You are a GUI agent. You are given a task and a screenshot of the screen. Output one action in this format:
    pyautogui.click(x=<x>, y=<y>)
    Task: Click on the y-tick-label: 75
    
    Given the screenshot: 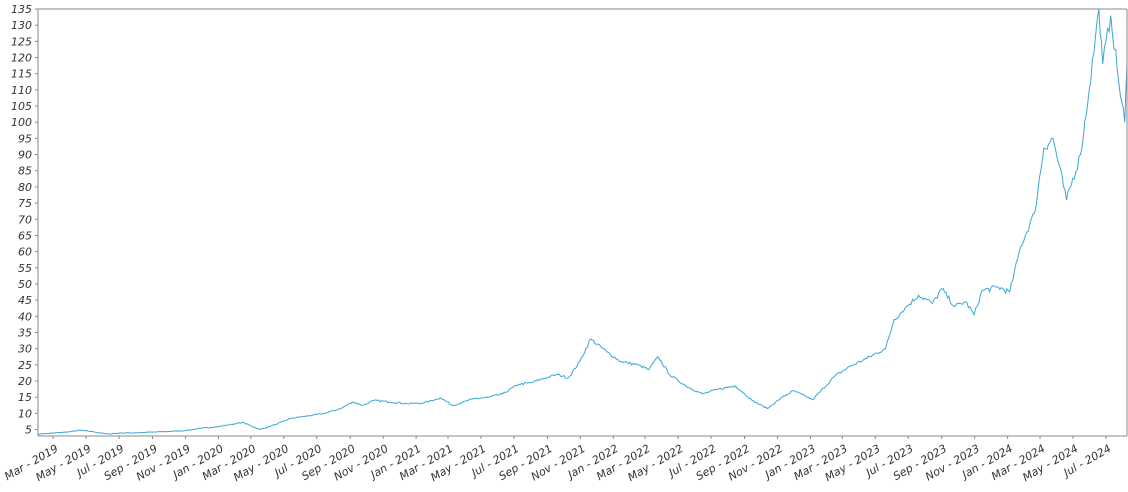 What is the action you would take?
    pyautogui.click(x=25, y=203)
    